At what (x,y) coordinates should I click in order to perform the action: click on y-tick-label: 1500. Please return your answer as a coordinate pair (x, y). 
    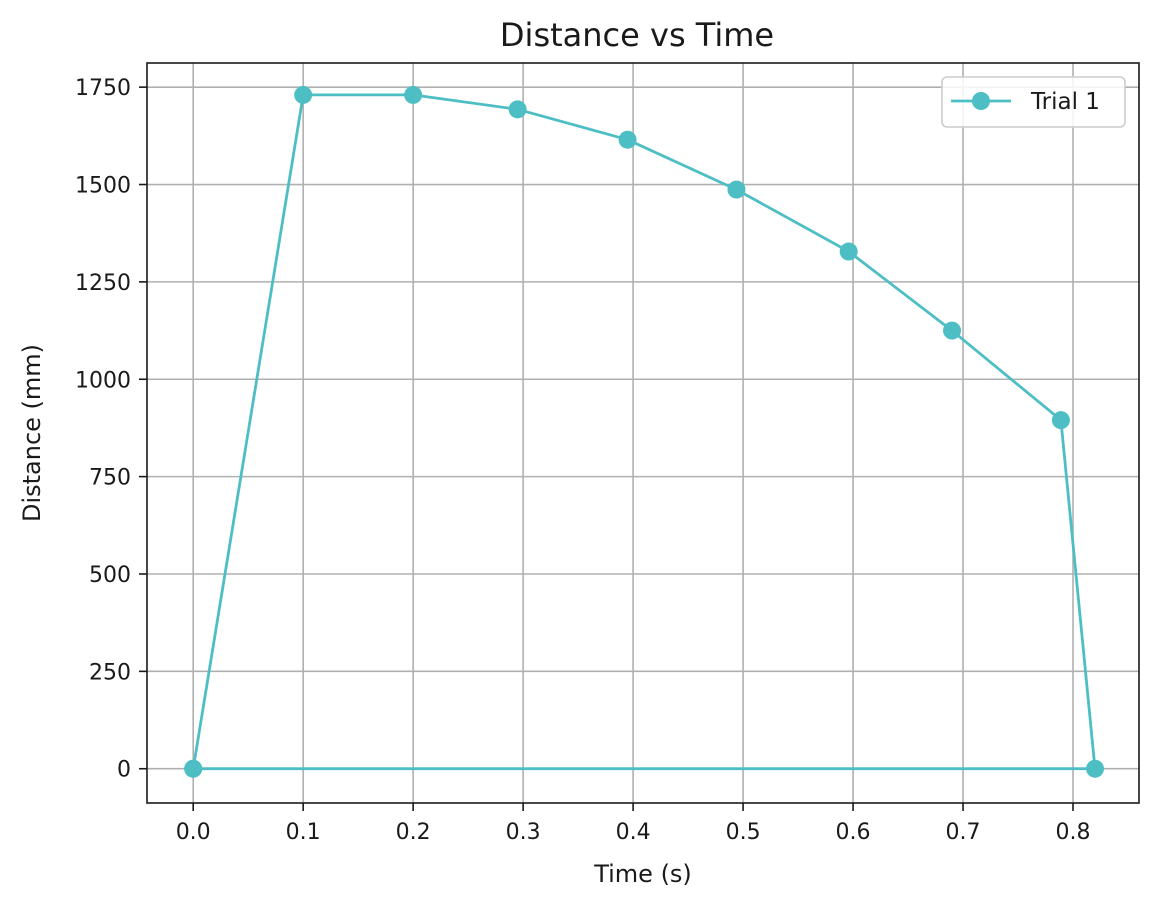
    Looking at the image, I should click on (103, 186).